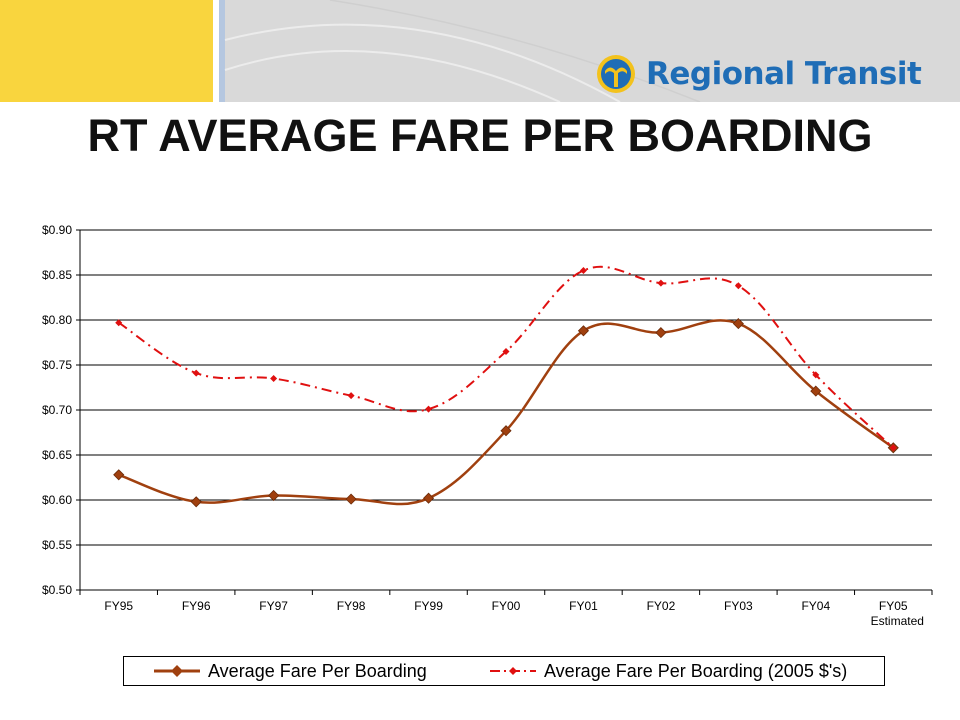 This screenshot has width=960, height=720. What do you see at coordinates (506, 606) in the screenshot?
I see `x-tick-label: FY00` at bounding box center [506, 606].